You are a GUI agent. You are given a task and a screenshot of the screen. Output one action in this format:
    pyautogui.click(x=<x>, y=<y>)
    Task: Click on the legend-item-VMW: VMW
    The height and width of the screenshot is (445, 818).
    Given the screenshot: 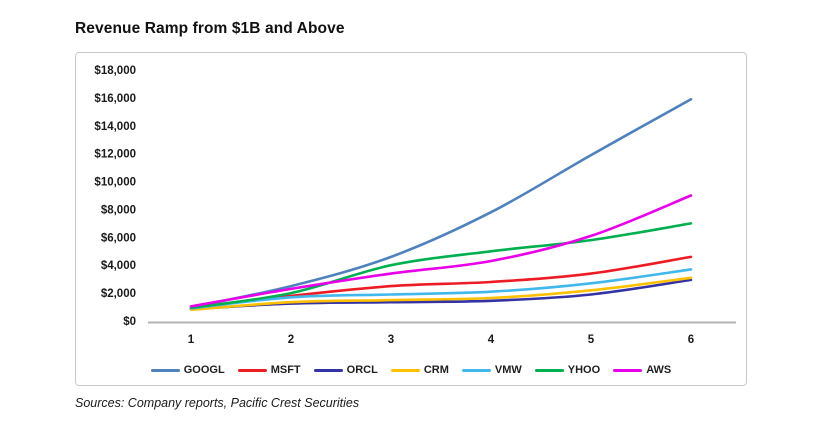 What is the action you would take?
    pyautogui.click(x=491, y=370)
    